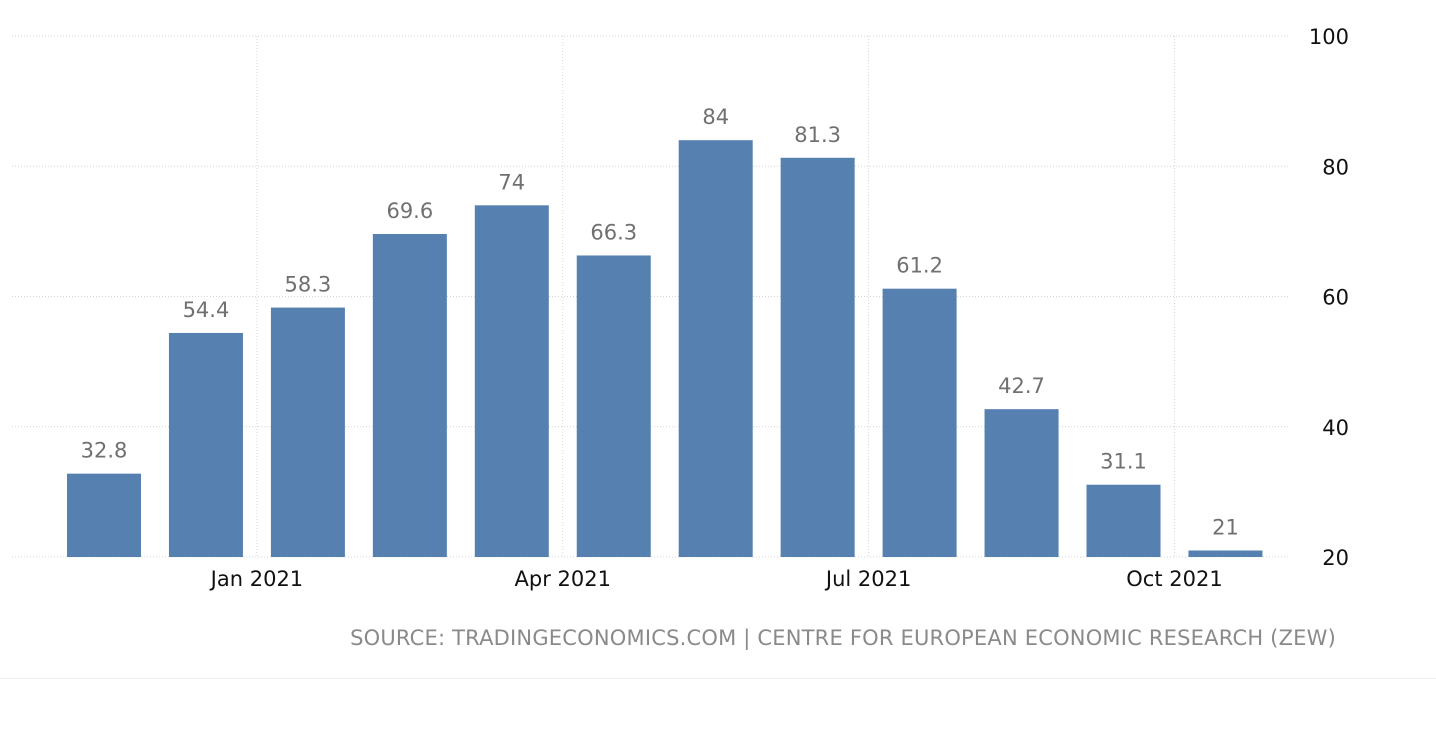  I want to click on bar-value-label: 21, so click(1225, 527).